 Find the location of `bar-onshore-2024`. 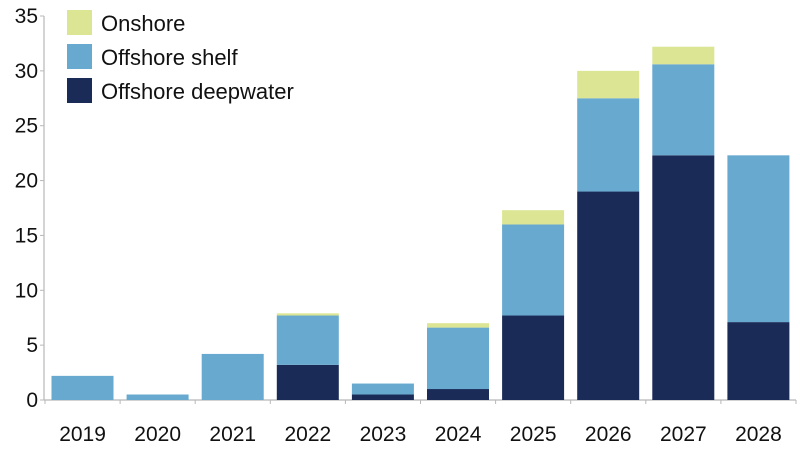

bar-onshore-2024 is located at coordinates (458, 325).